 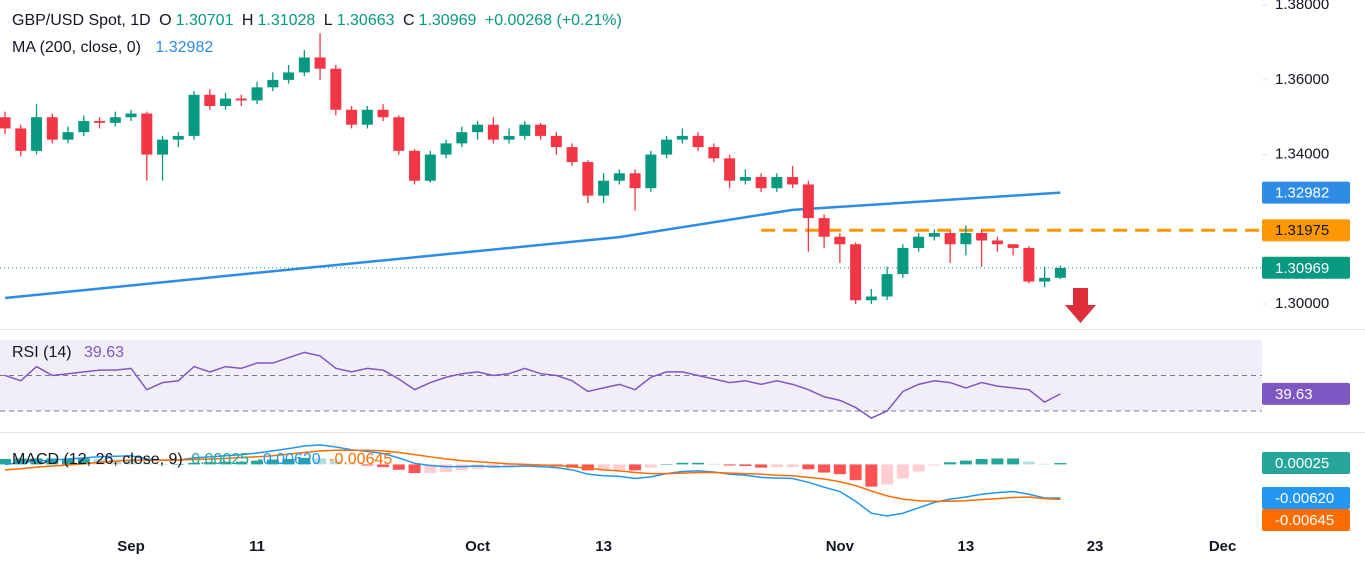 I want to click on arrow-head, so click(x=1080, y=314).